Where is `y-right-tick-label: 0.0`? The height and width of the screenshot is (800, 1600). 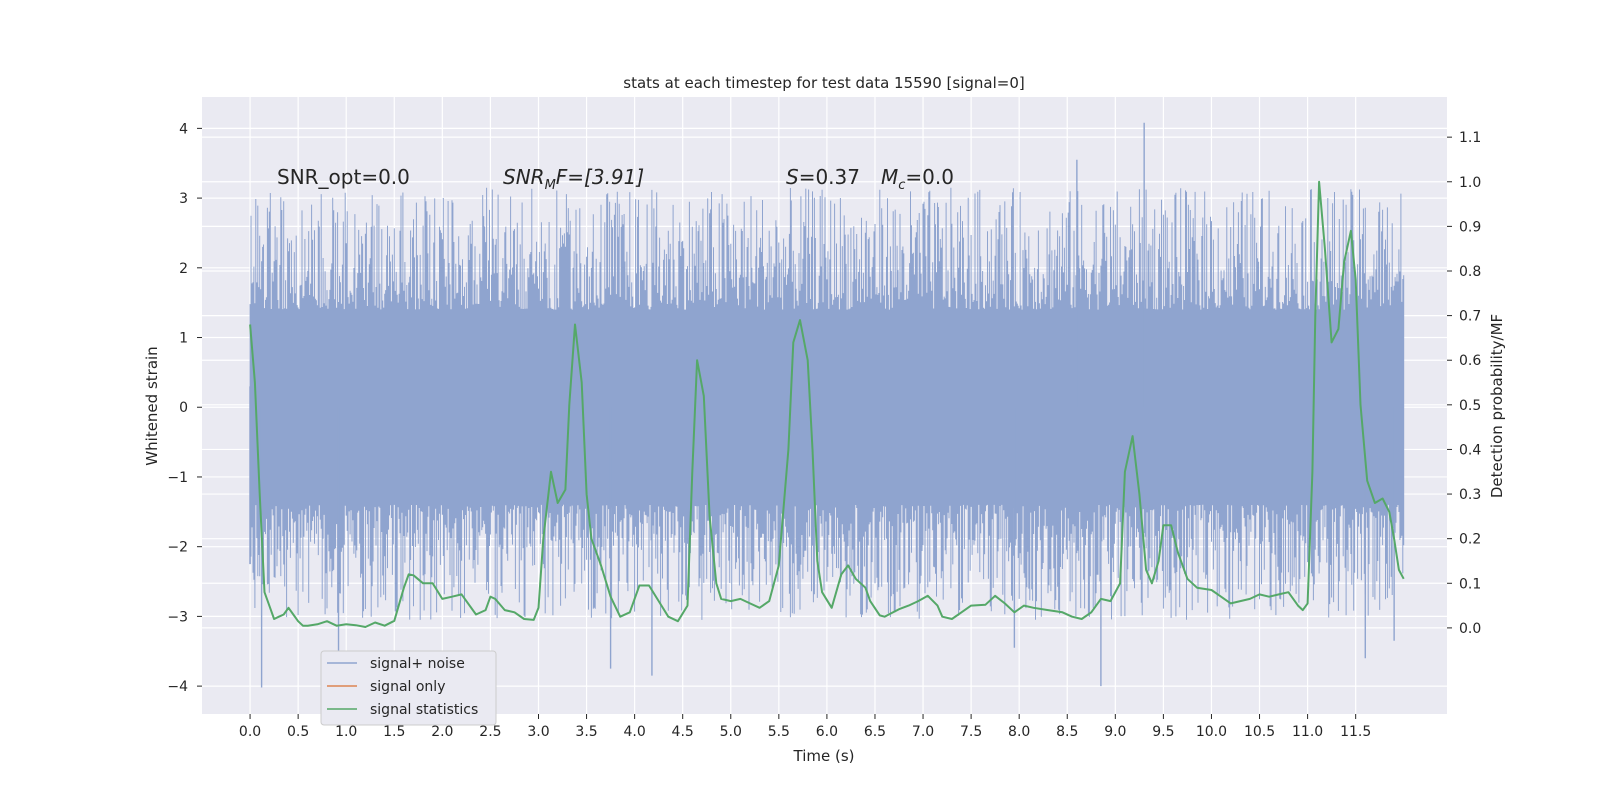 y-right-tick-label: 0.0 is located at coordinates (1470, 629).